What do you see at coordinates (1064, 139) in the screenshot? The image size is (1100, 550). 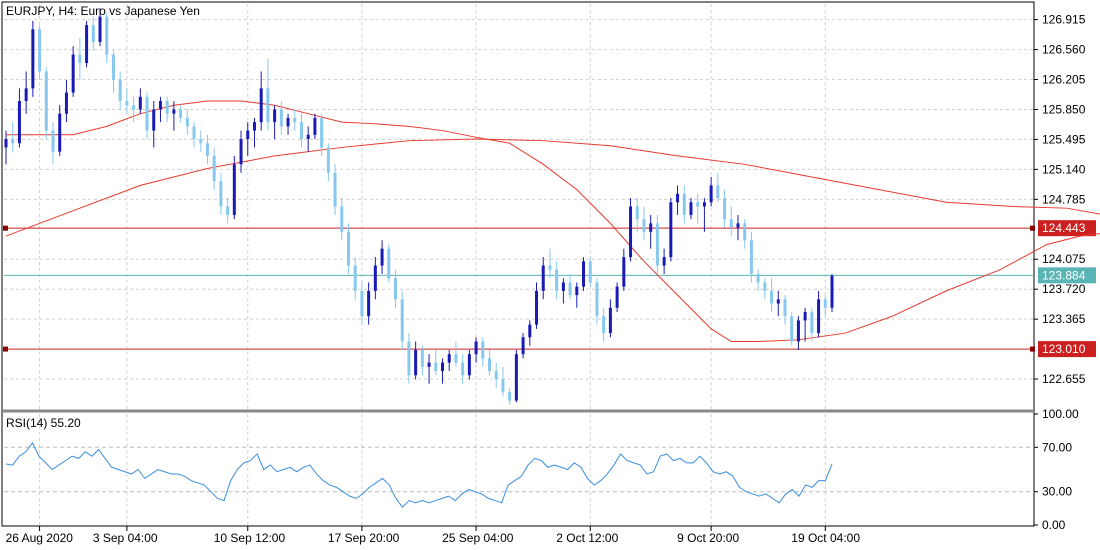 I see `y-tick-label: 125.495` at bounding box center [1064, 139].